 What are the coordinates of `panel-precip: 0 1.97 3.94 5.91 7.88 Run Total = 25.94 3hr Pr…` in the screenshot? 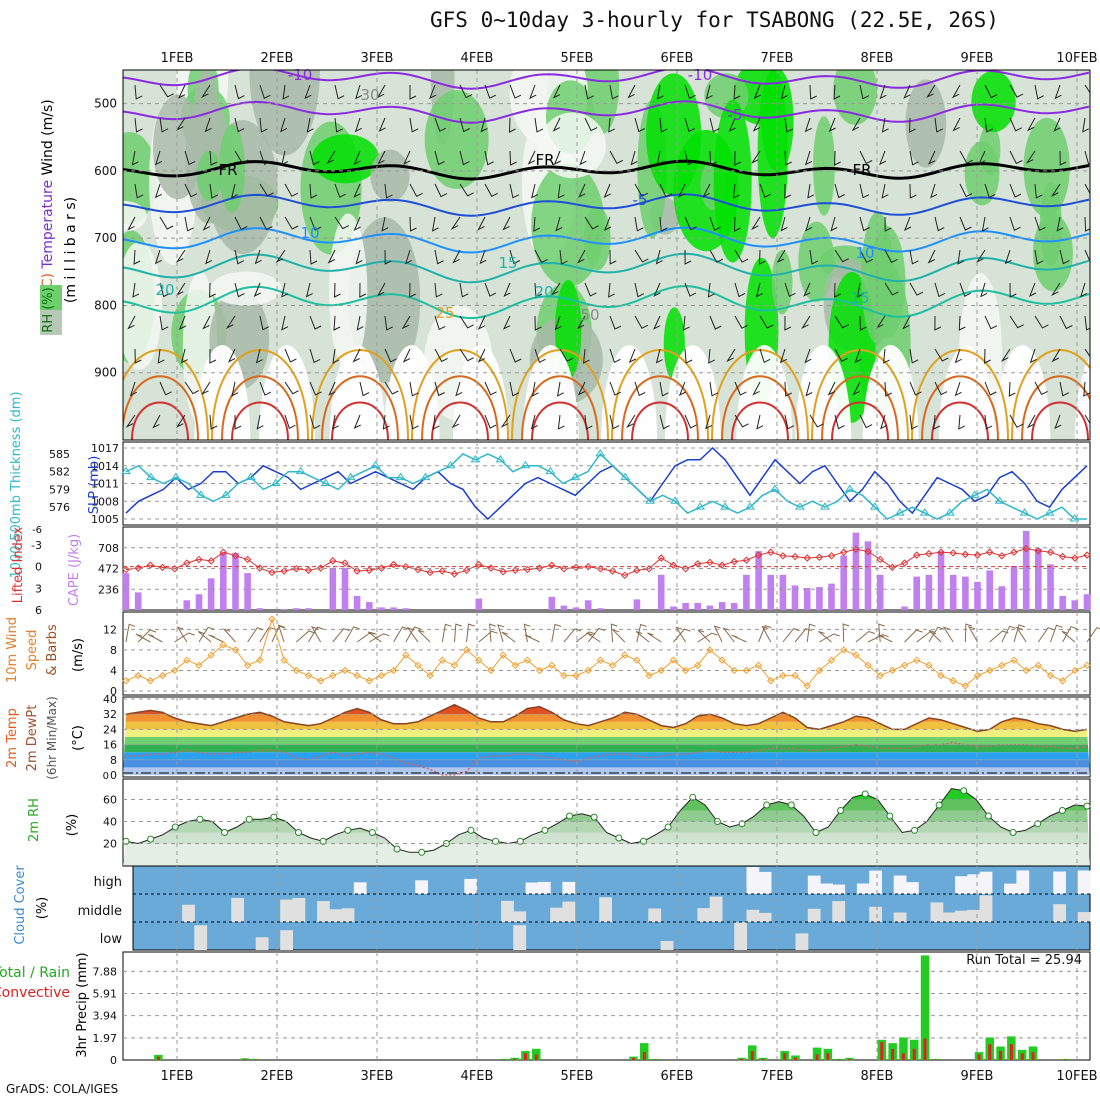 It's located at (545, 1009).